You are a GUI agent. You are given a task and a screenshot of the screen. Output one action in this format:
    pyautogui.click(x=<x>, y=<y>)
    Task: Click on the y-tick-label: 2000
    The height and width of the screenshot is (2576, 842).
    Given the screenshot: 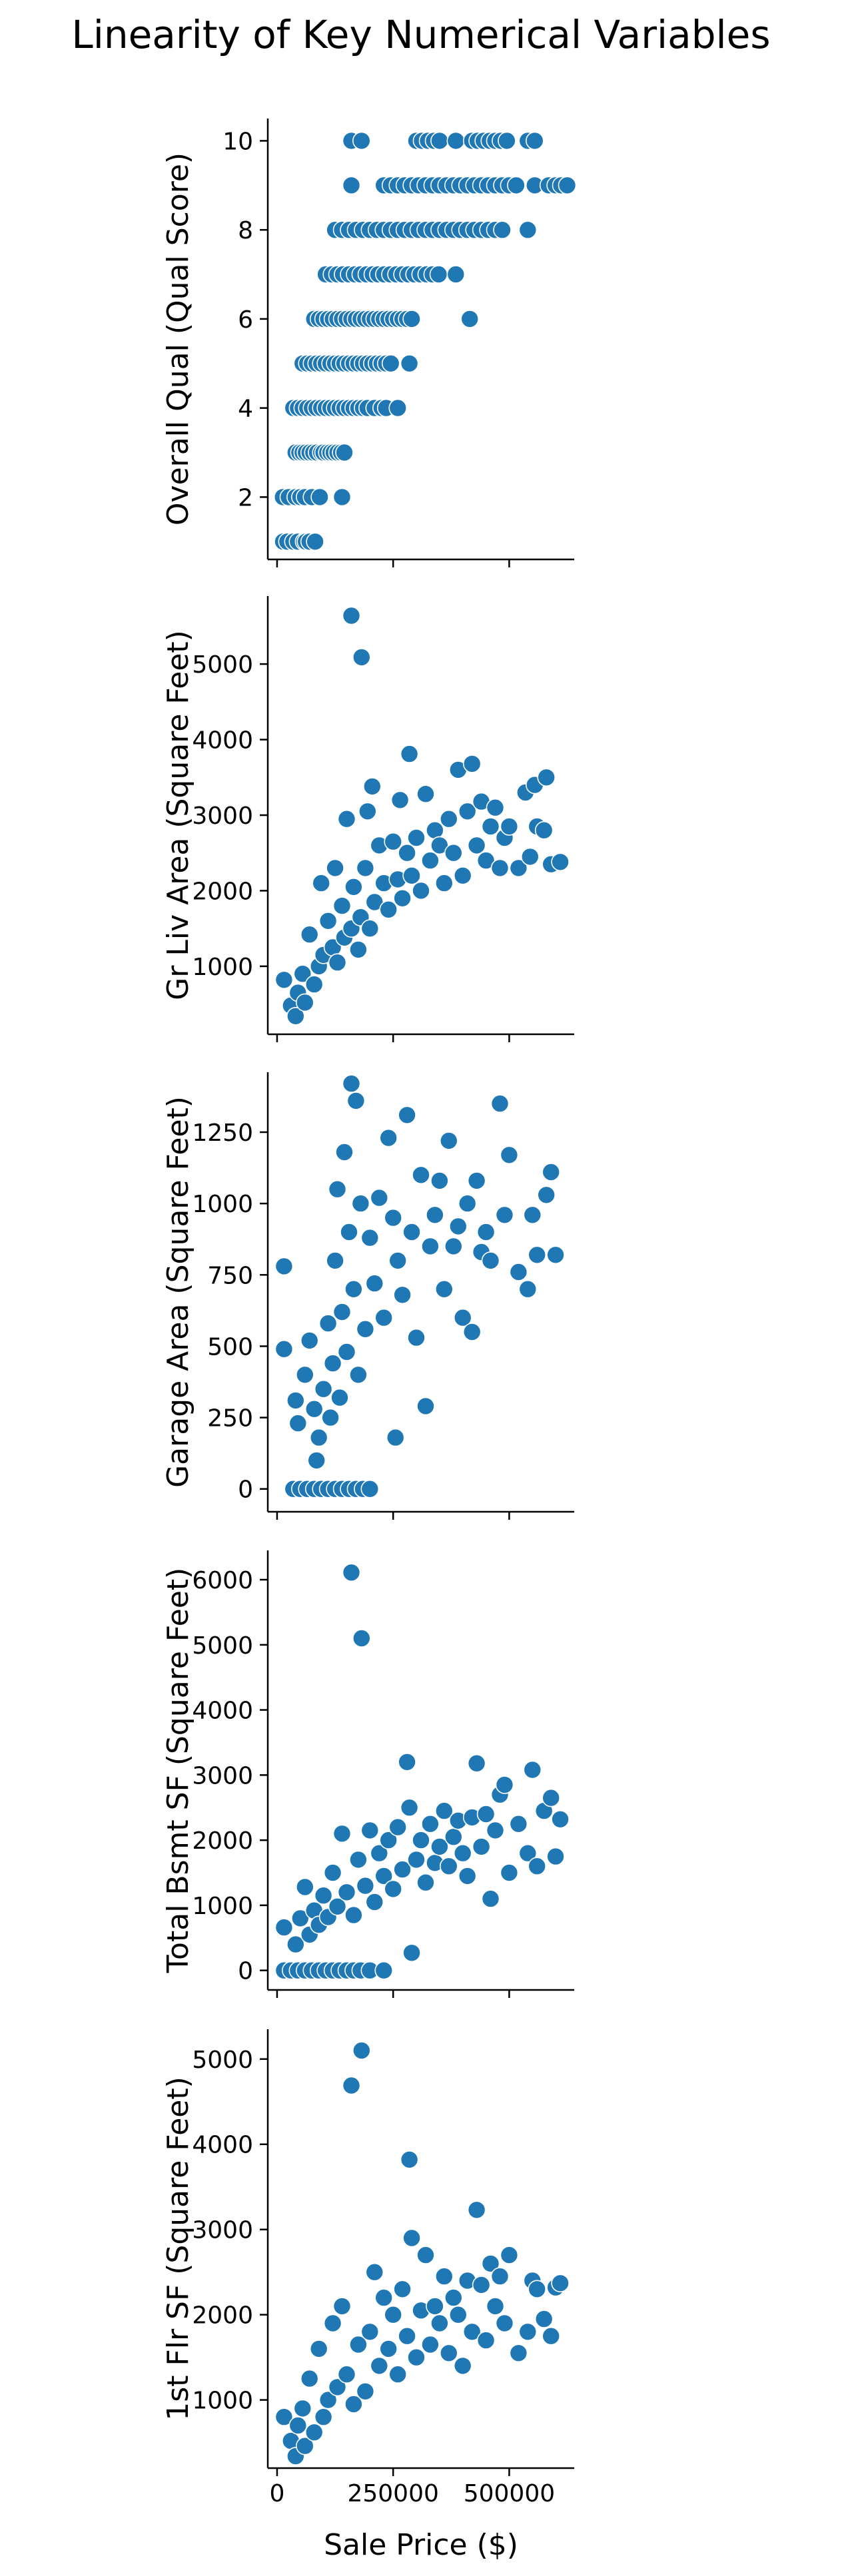 What is the action you would take?
    pyautogui.click(x=222, y=1841)
    